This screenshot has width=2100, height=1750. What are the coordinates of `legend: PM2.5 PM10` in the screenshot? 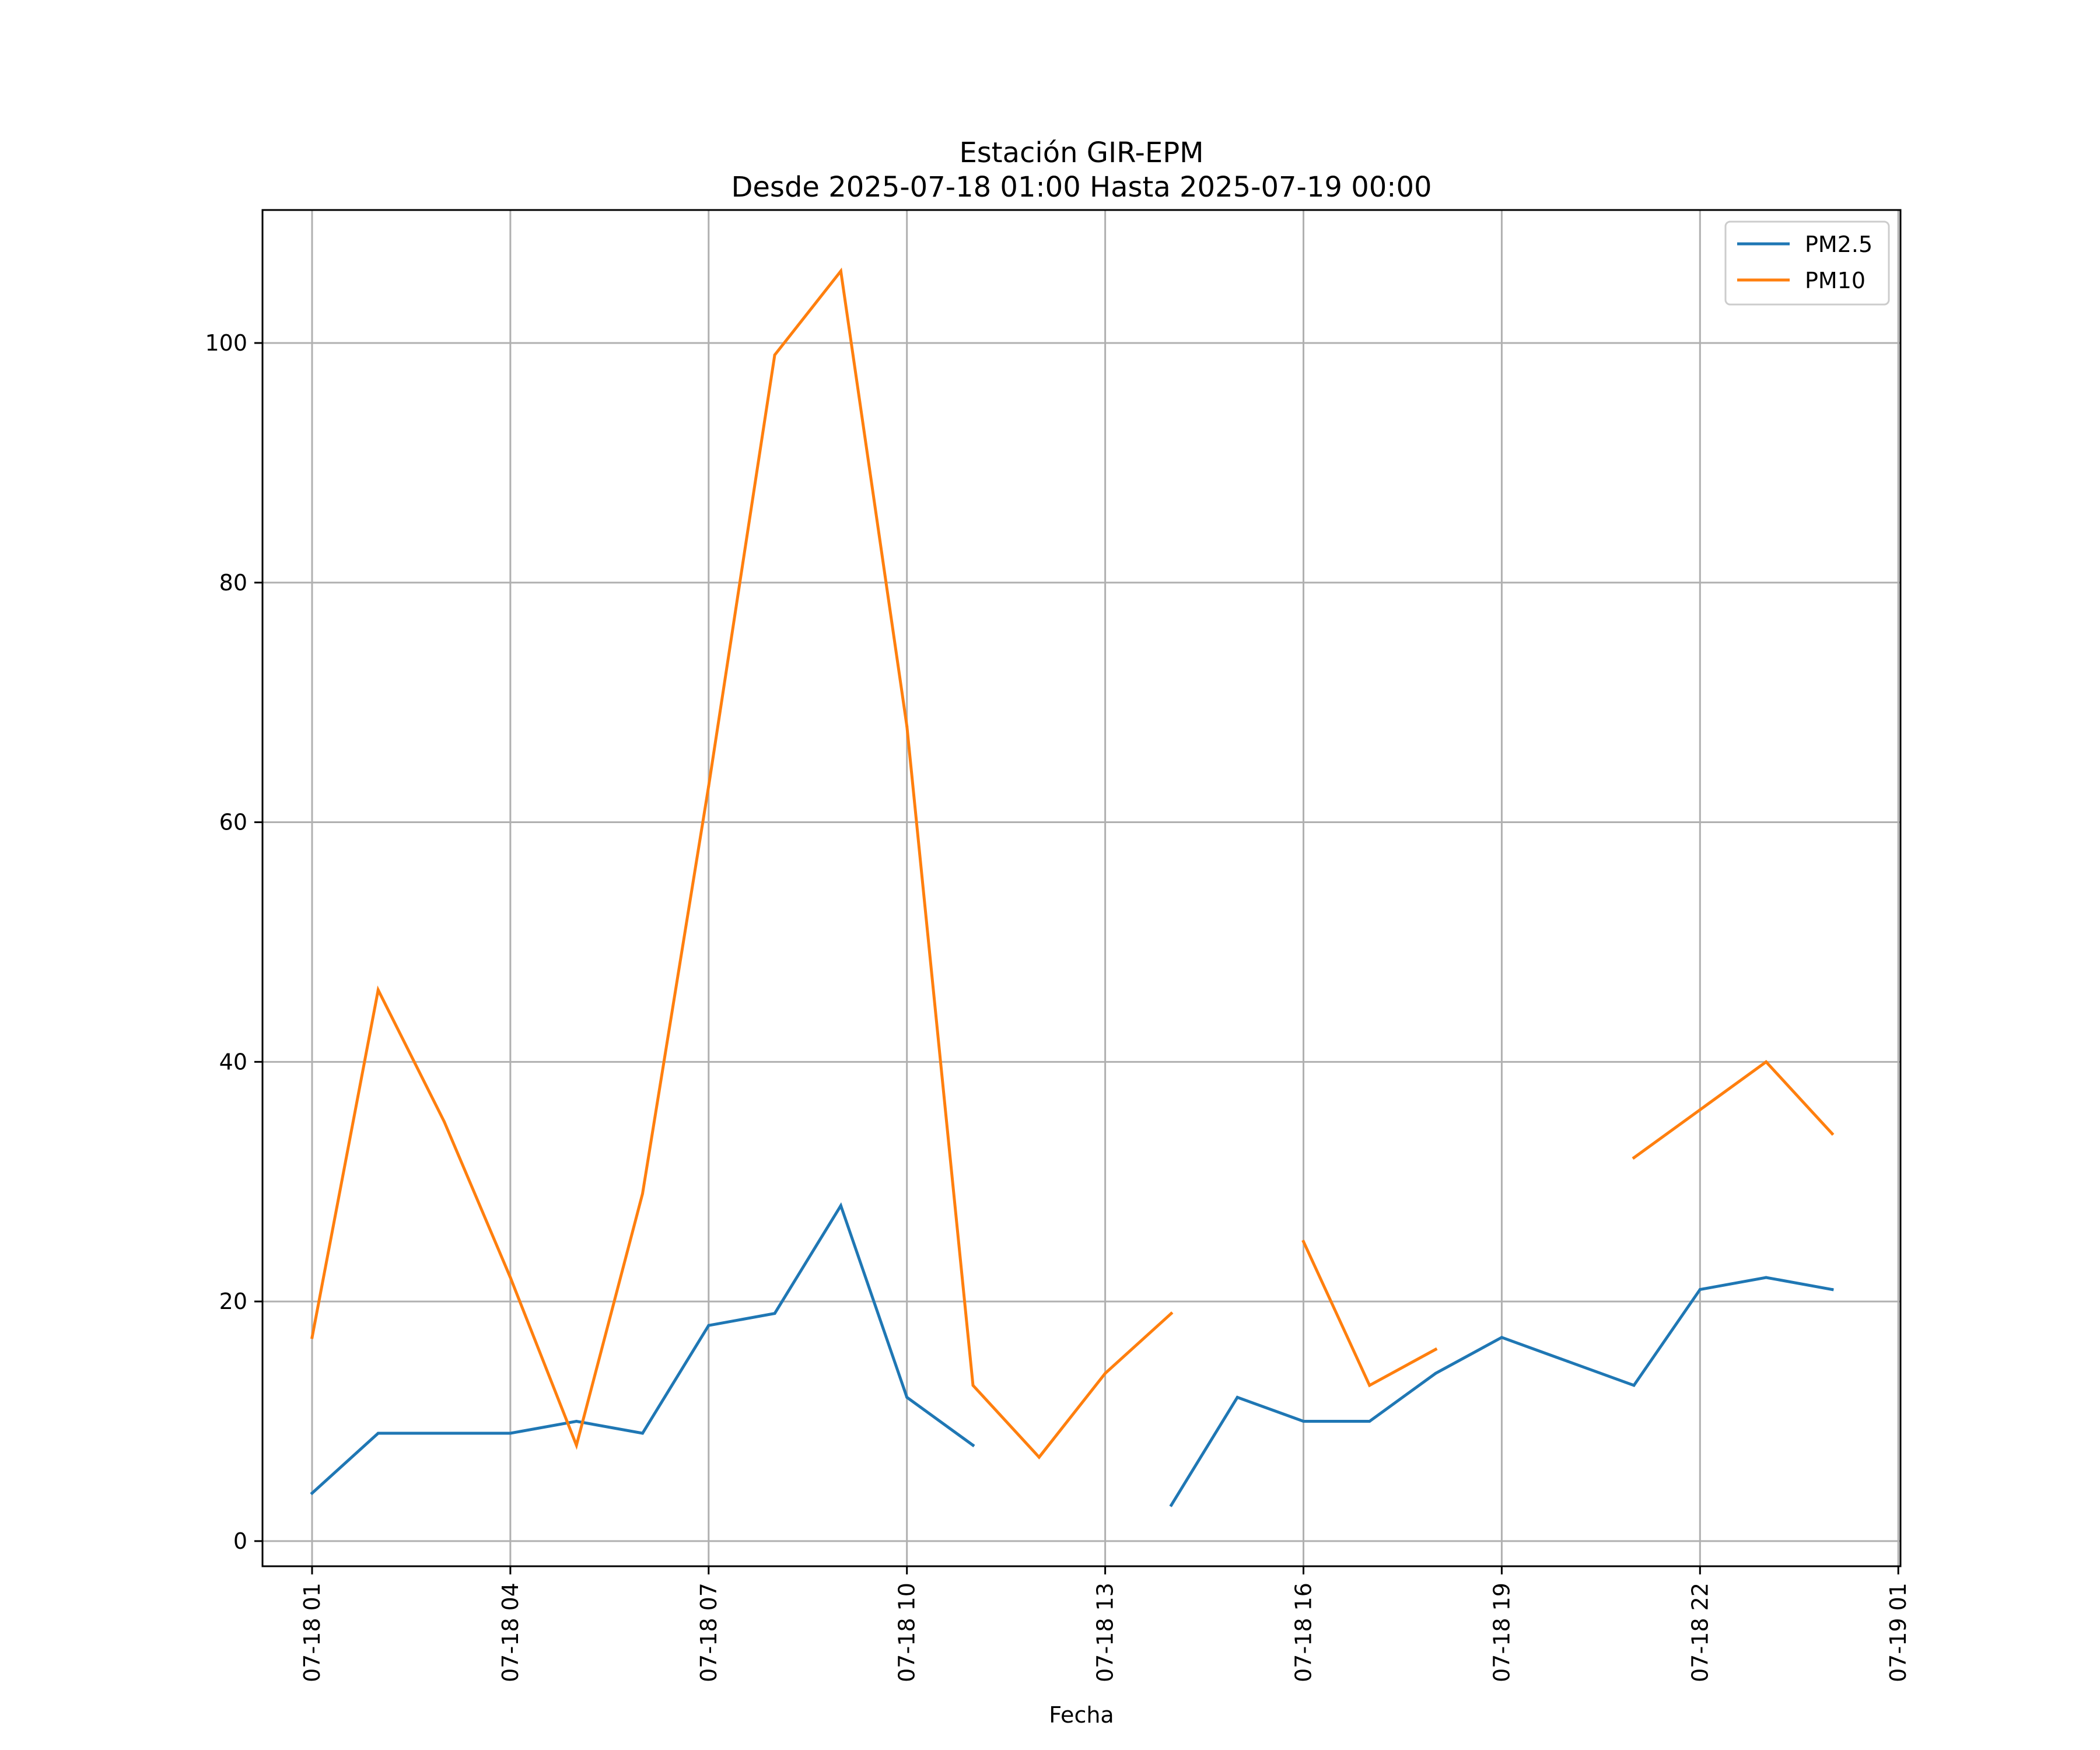 It's located at (1807, 263).